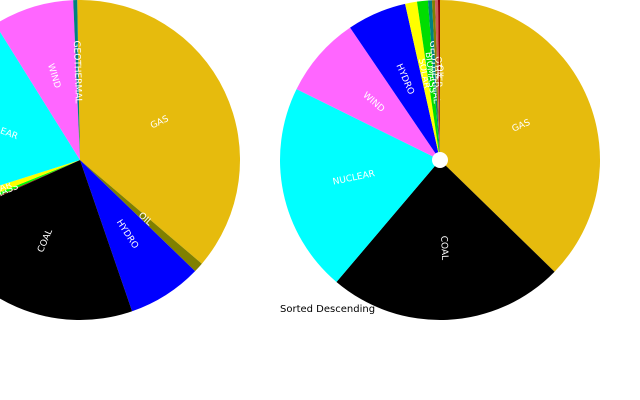 Image resolution: width=640 pixels, height=400 pixels. I want to click on slice-label-geothermal: GEOTHERMAL, so click(77, 71).